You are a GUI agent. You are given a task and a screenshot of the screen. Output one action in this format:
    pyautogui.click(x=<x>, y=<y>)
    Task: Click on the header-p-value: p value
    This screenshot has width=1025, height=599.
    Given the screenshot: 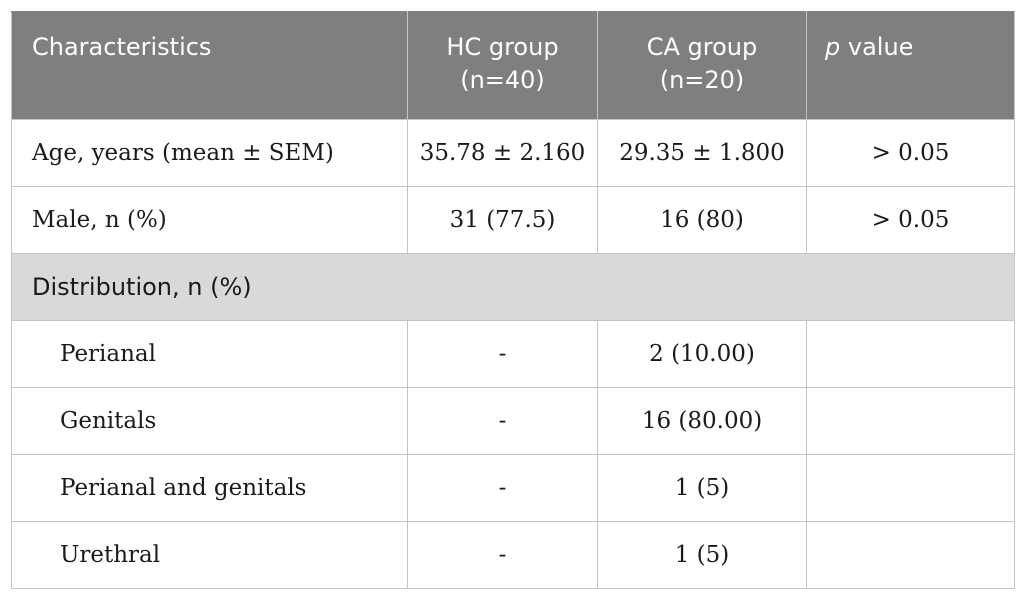 What is the action you would take?
    pyautogui.click(x=910, y=65)
    